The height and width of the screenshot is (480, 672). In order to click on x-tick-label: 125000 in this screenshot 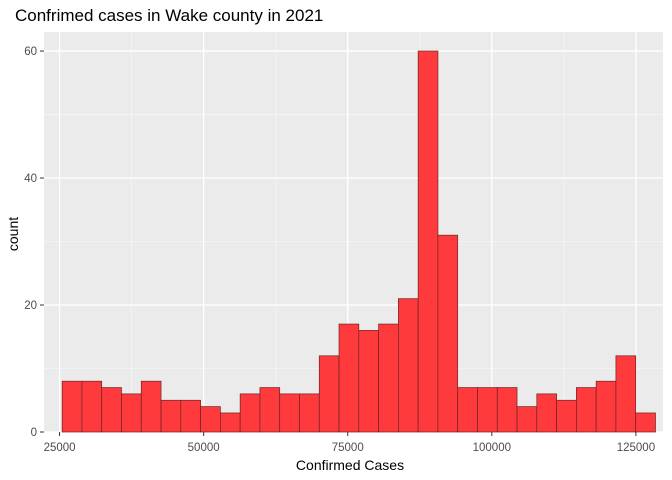, I will do `click(636, 448)`.